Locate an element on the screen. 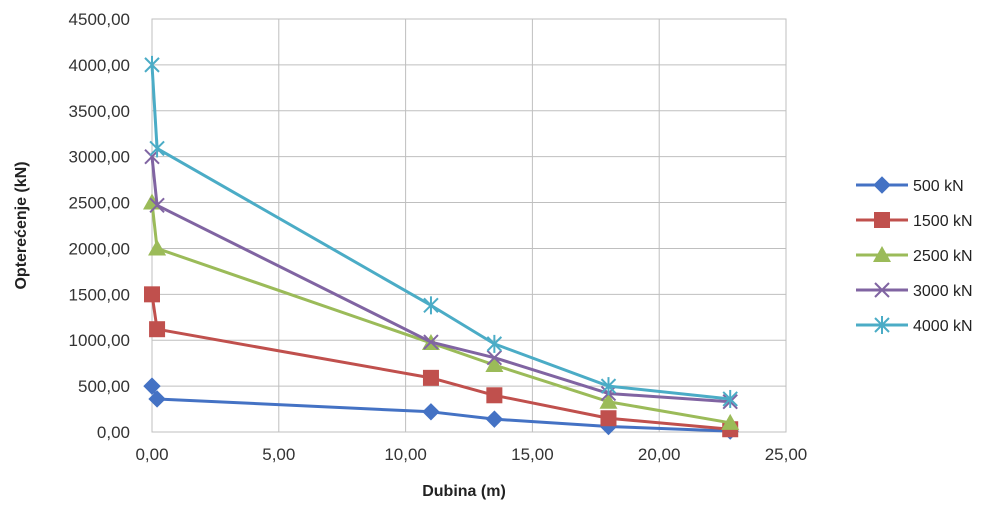 The image size is (1004, 506). y-tick-label: 500,00 is located at coordinates (104, 386).